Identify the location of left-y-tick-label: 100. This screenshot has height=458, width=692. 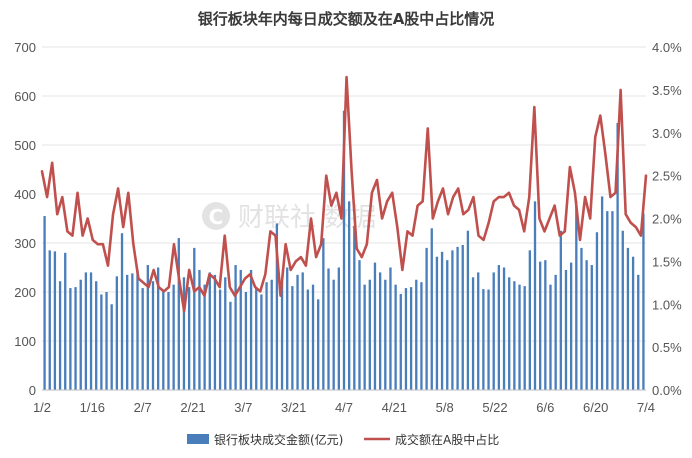
(25, 341).